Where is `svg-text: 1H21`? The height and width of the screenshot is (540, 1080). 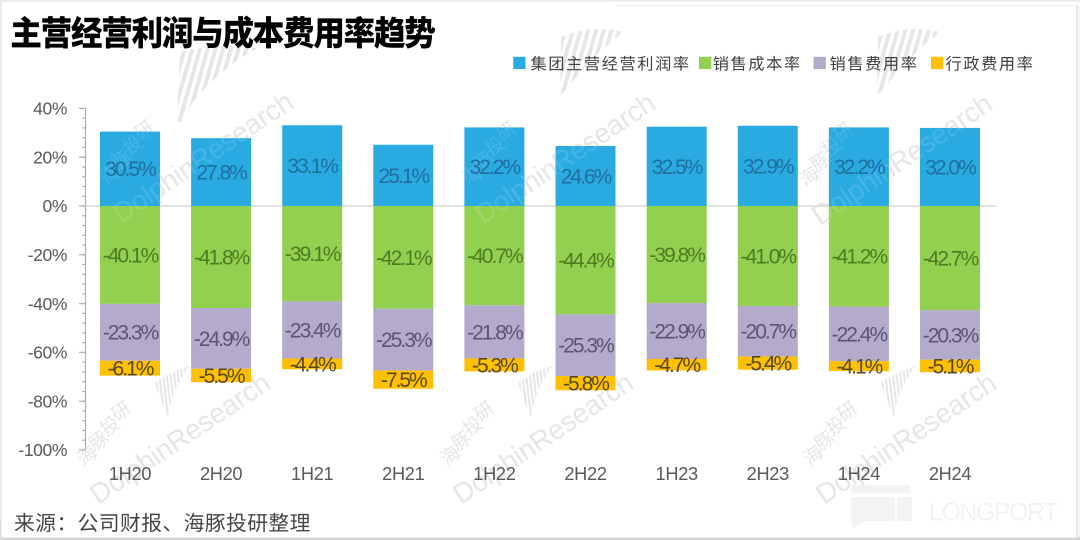
svg-text: 1H21 is located at coordinates (312, 474).